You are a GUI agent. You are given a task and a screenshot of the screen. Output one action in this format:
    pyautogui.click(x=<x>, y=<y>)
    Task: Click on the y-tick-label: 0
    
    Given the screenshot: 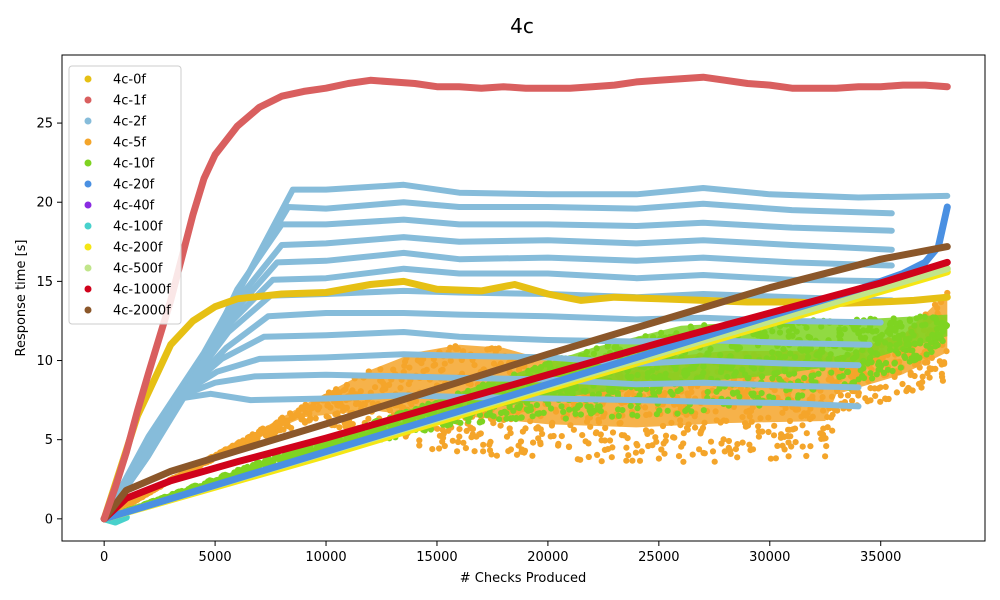 What is the action you would take?
    pyautogui.click(x=49, y=519)
    